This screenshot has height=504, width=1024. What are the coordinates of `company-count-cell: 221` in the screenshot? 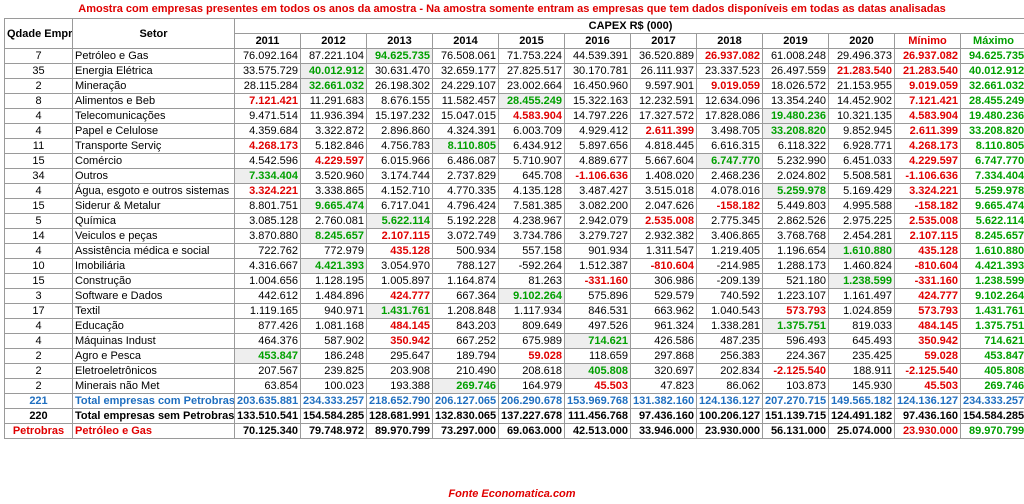 It's located at (38, 401).